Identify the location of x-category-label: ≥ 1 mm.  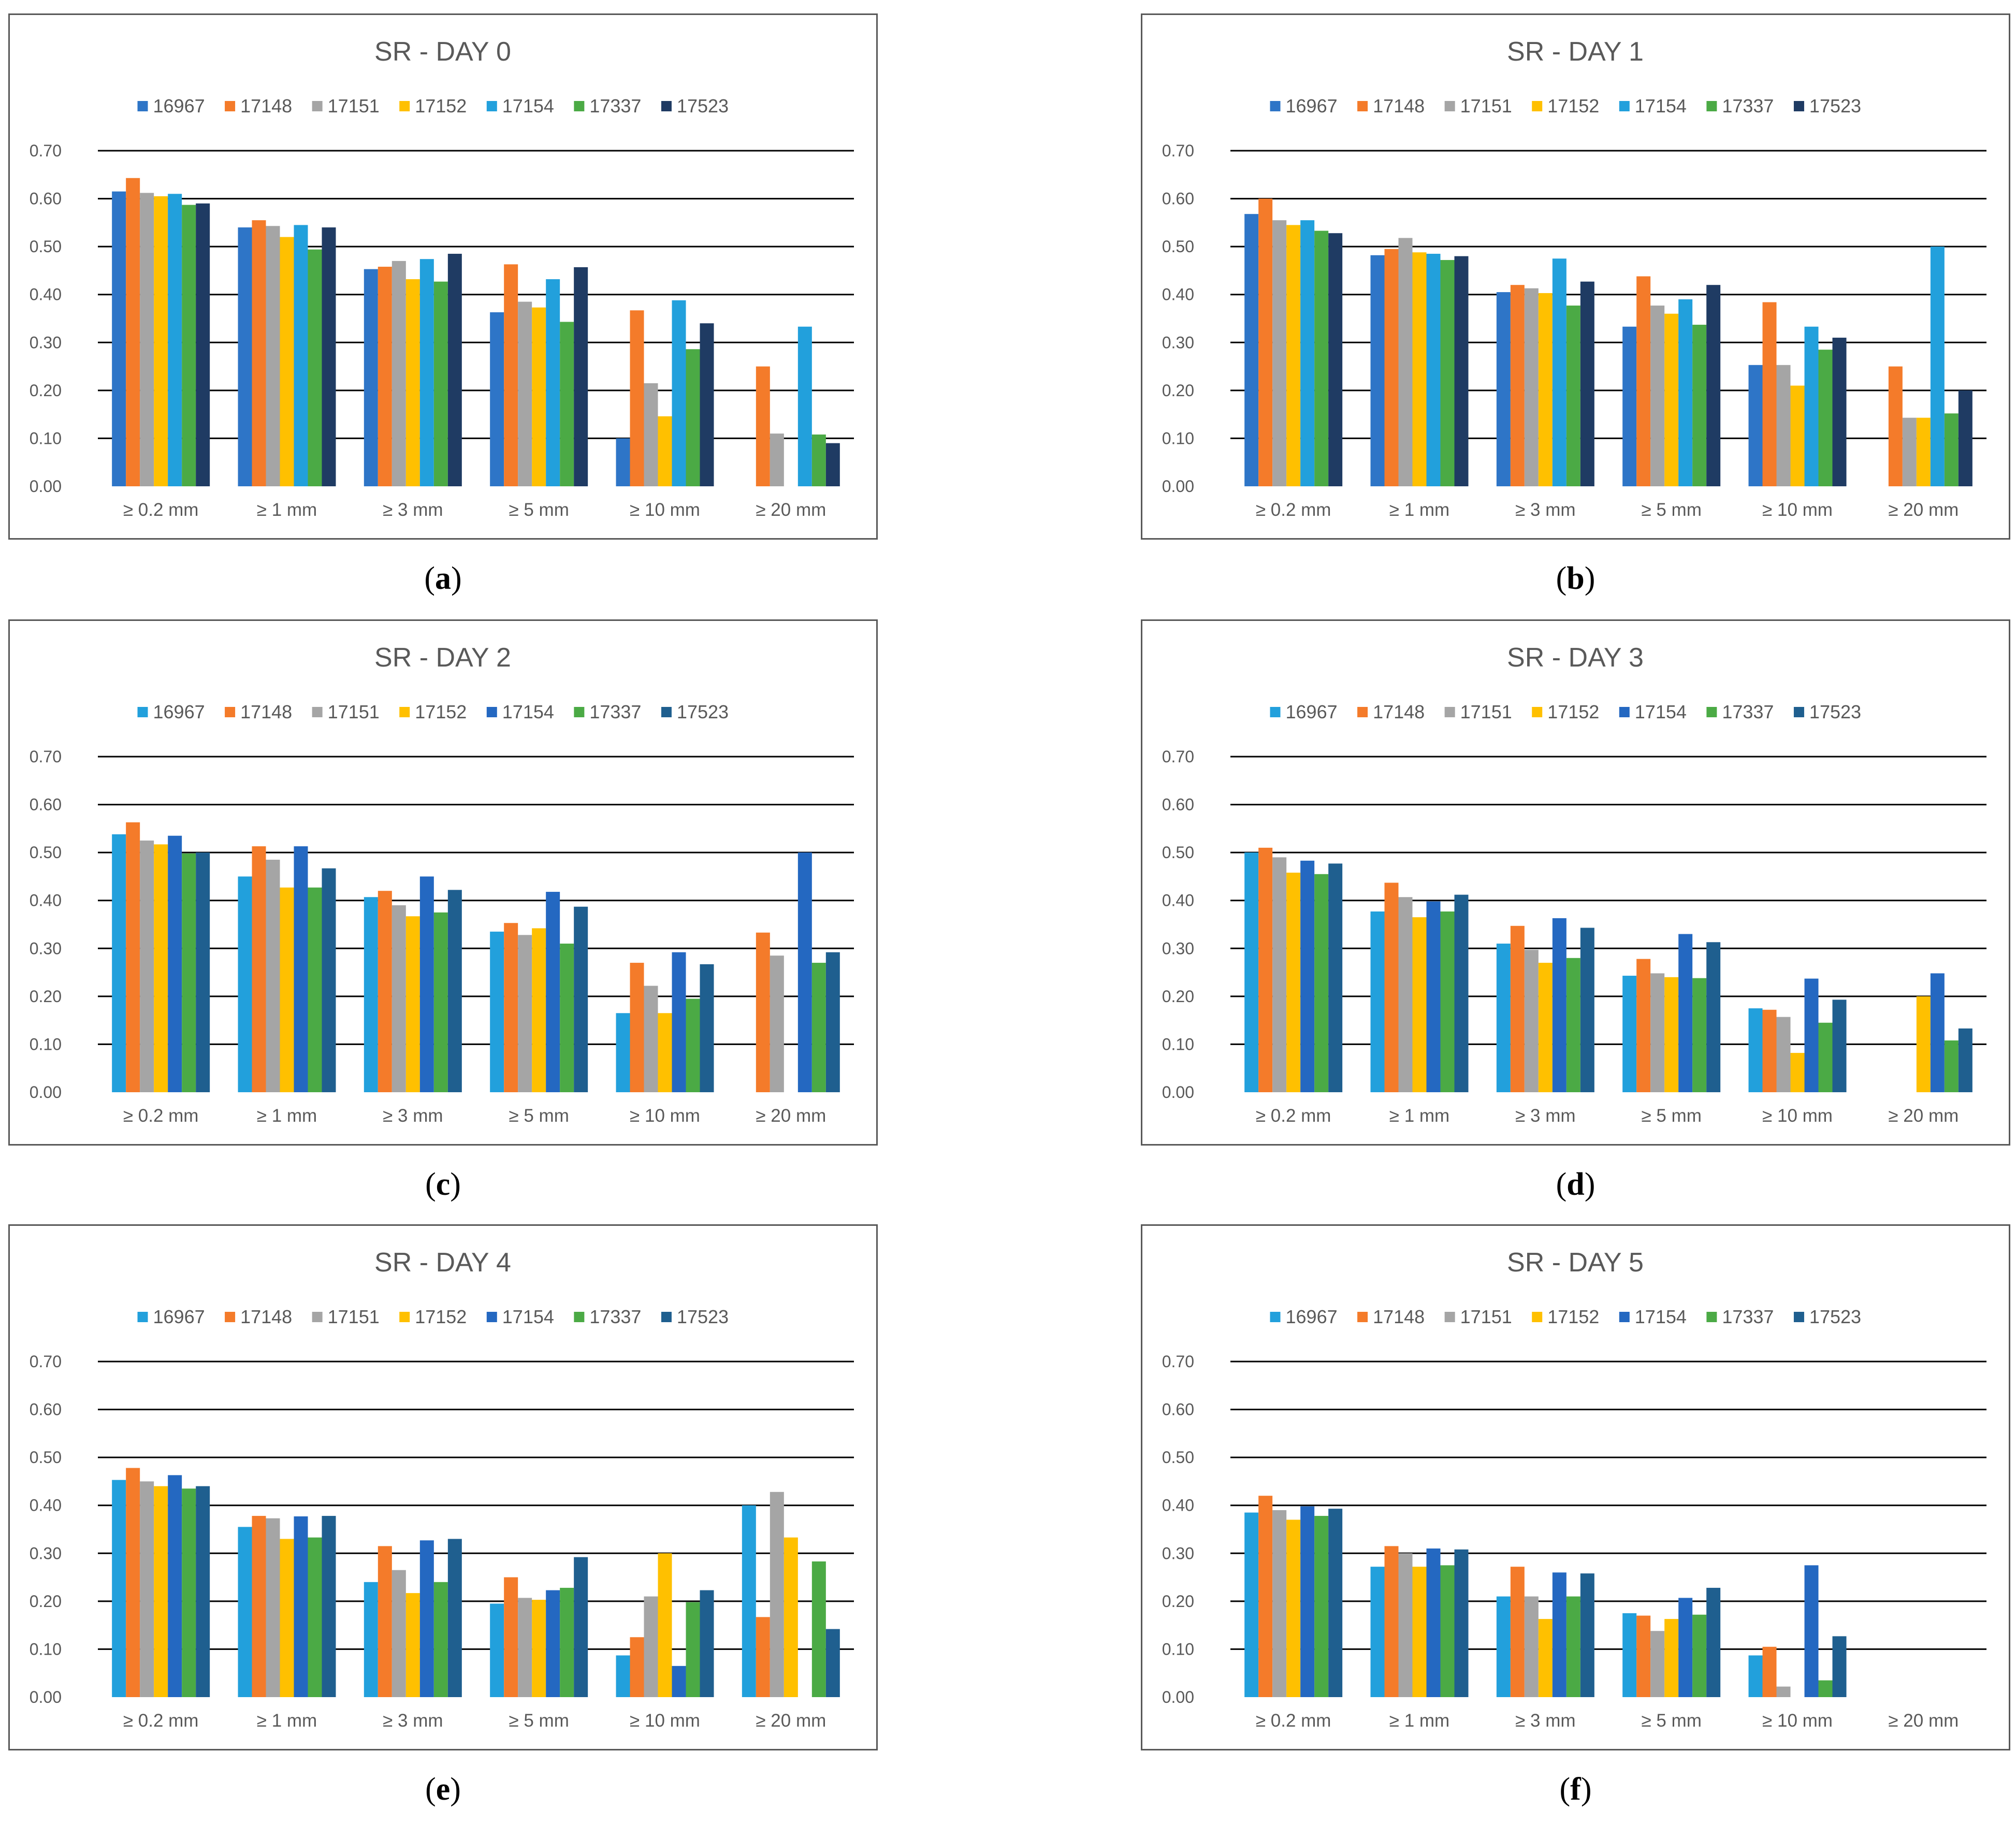
(287, 510).